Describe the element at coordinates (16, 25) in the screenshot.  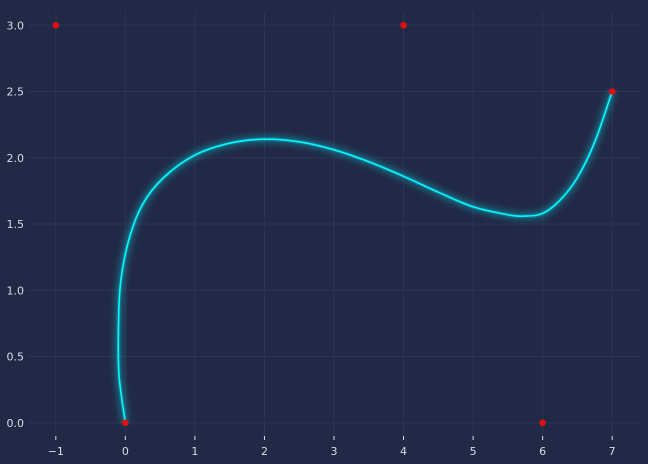
I see `y-tick-label: 3.0` at that location.